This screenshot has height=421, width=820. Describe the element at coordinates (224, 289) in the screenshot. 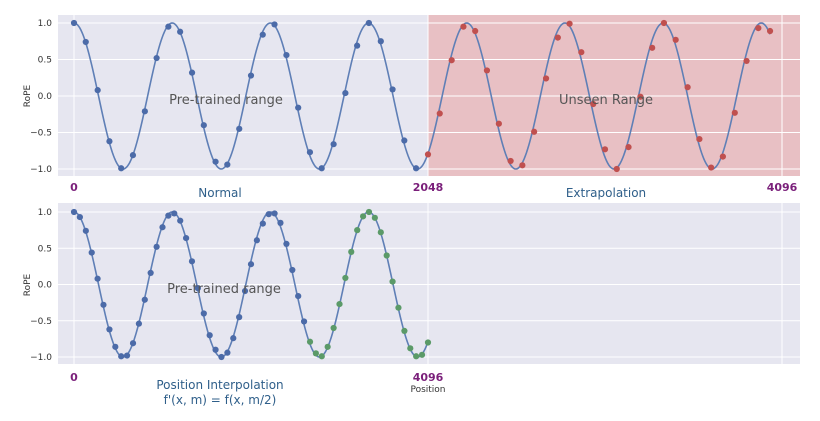

I see `range-annotation: Pre-trained range` at that location.